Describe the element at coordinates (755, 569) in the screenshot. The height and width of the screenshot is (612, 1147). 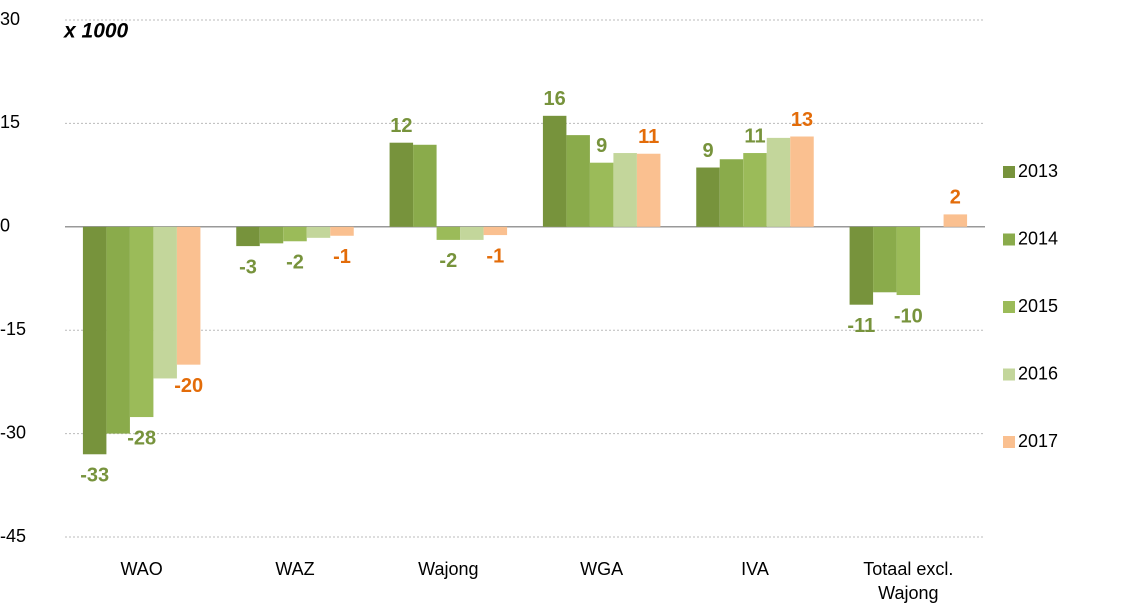
I see `x-tick-label: IVA` at that location.